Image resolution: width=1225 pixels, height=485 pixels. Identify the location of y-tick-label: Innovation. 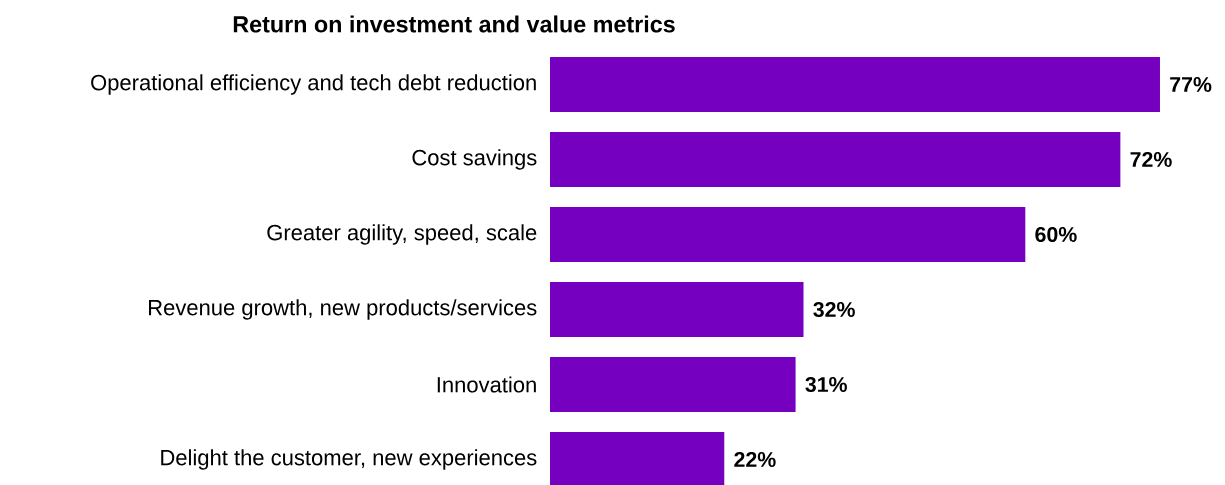
(486, 384).